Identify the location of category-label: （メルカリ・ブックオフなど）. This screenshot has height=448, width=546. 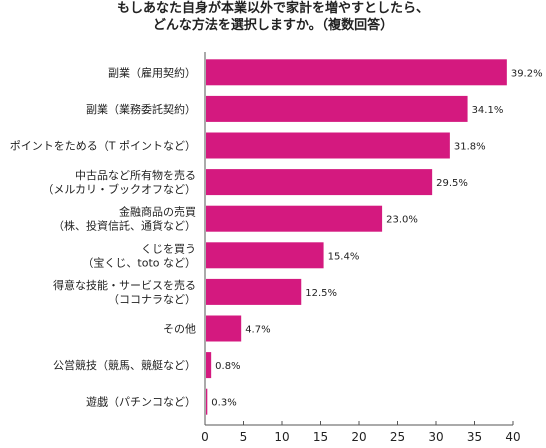
(119, 189).